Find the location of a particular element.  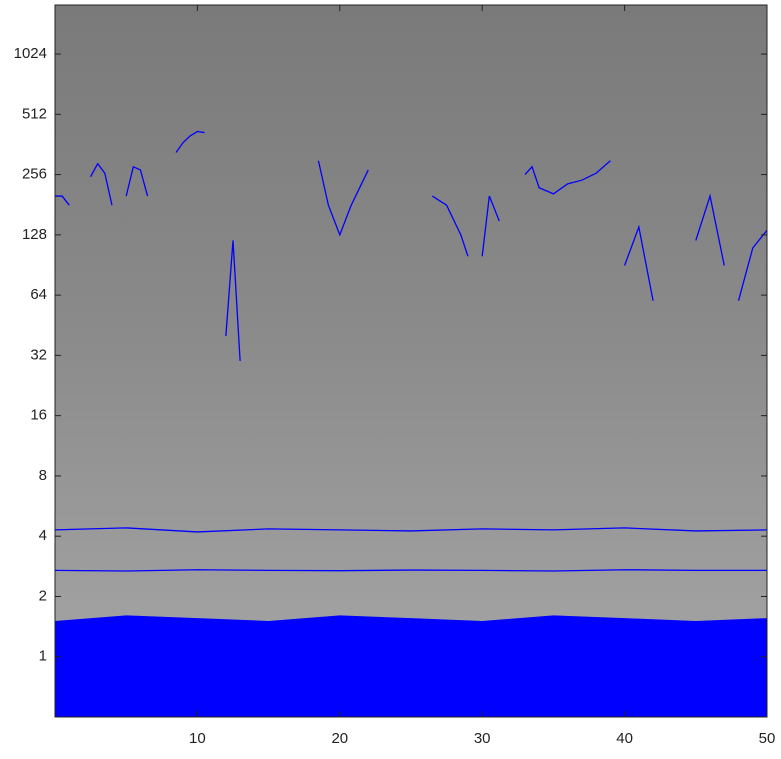

x-tick-label: 30 is located at coordinates (482, 738).